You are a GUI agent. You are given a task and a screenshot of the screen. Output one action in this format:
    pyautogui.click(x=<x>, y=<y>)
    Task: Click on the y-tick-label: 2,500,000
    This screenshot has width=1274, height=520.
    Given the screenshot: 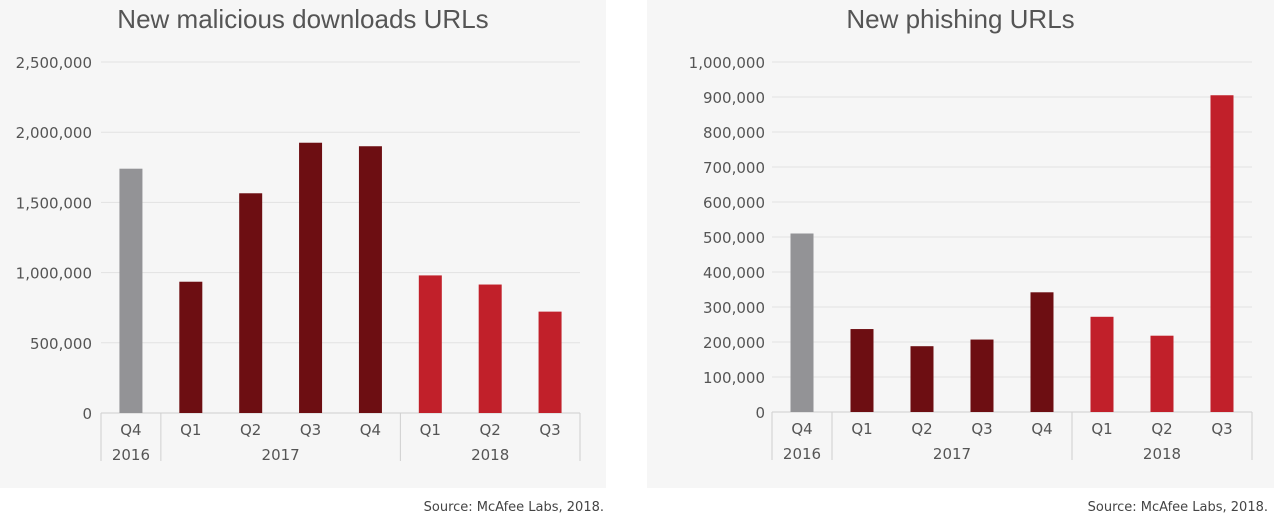 What is the action you would take?
    pyautogui.click(x=54, y=63)
    